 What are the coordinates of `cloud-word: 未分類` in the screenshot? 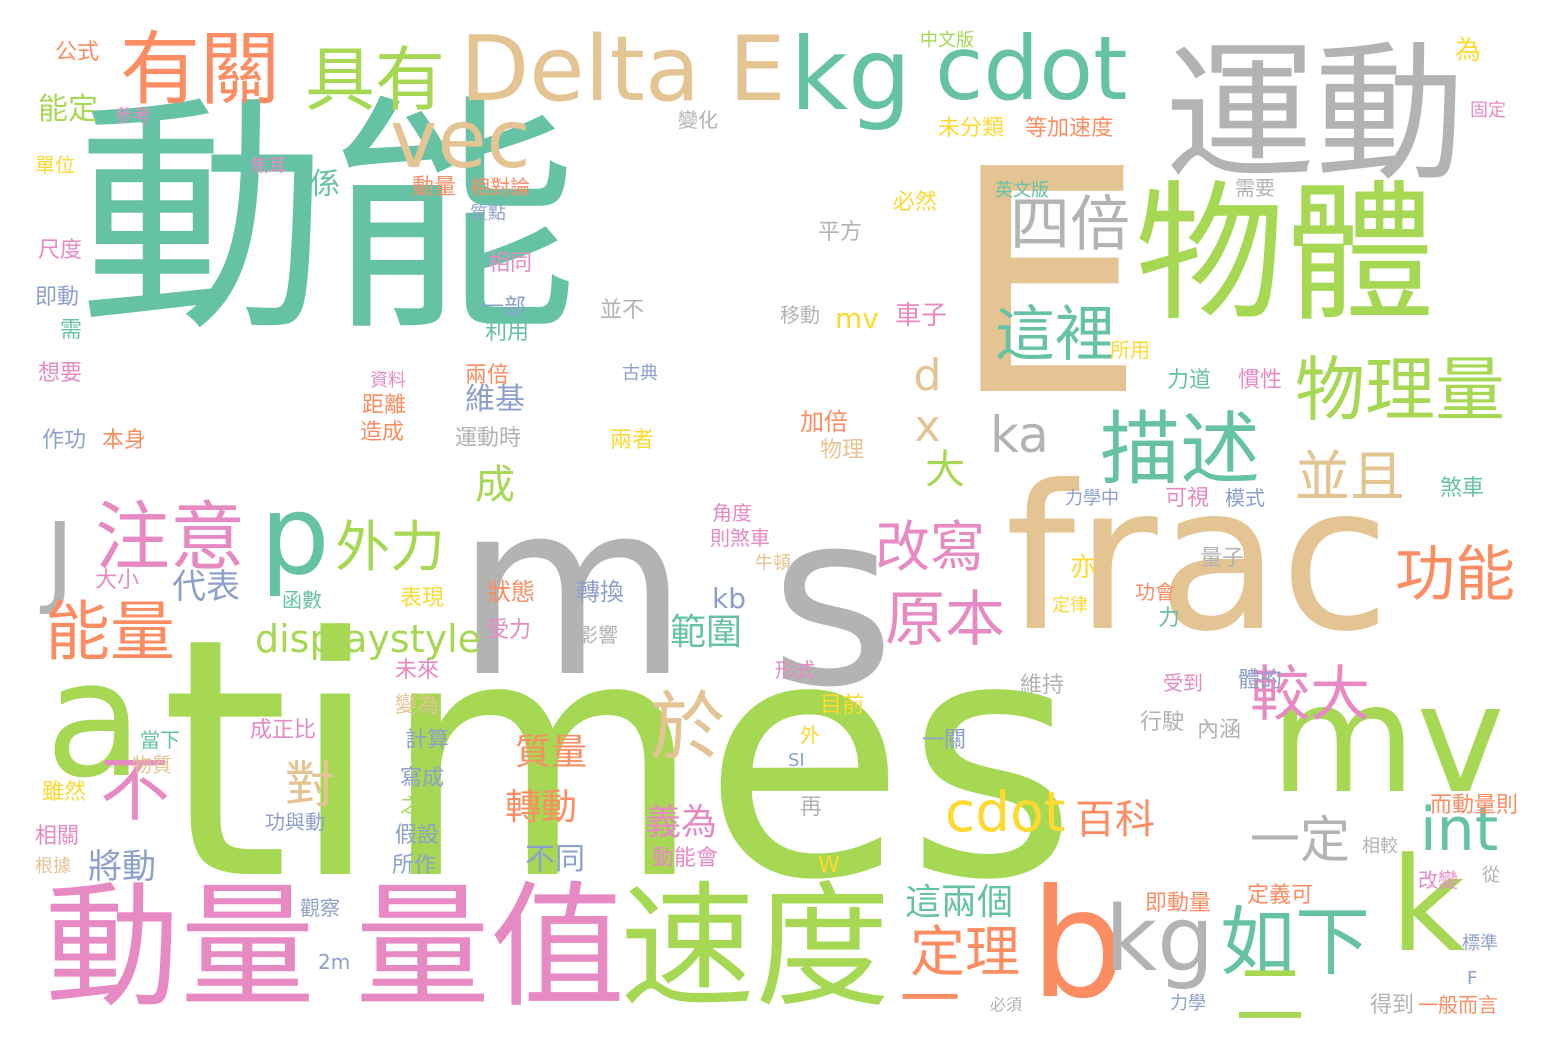 It's located at (971, 128).